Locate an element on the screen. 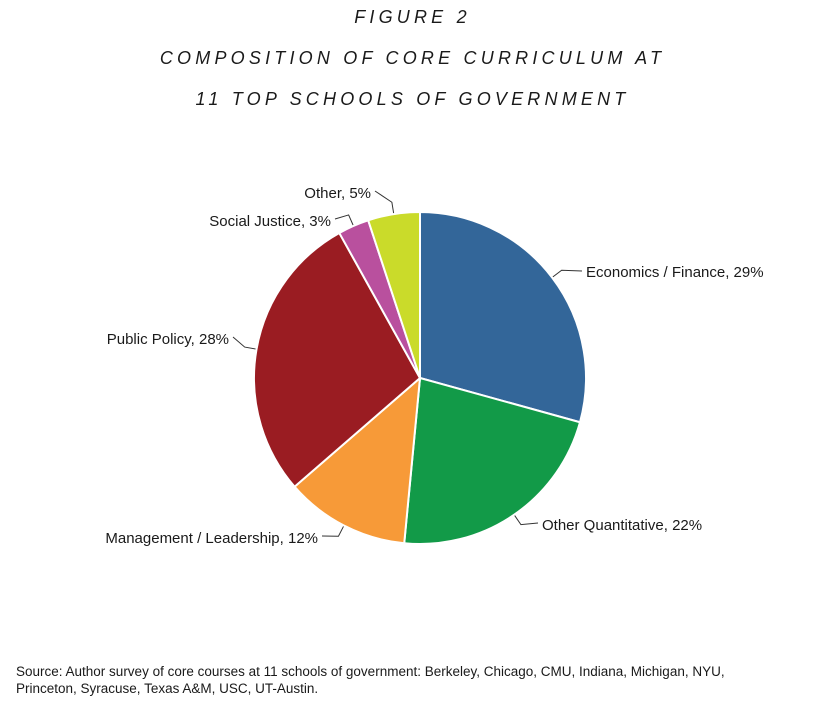 The height and width of the screenshot is (704, 825). pie-slice-economics-finance is located at coordinates (503, 317).